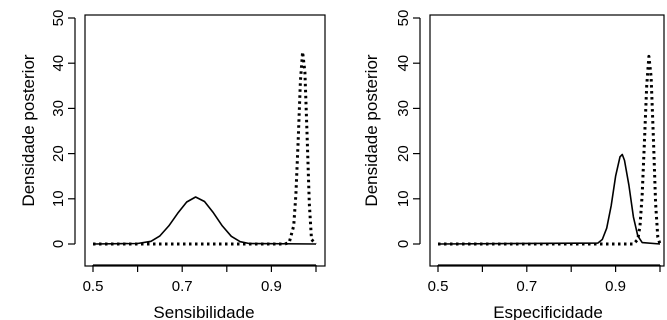  What do you see at coordinates (182, 286) in the screenshot?
I see `sensitivity-x-tick-label: 0.7` at bounding box center [182, 286].